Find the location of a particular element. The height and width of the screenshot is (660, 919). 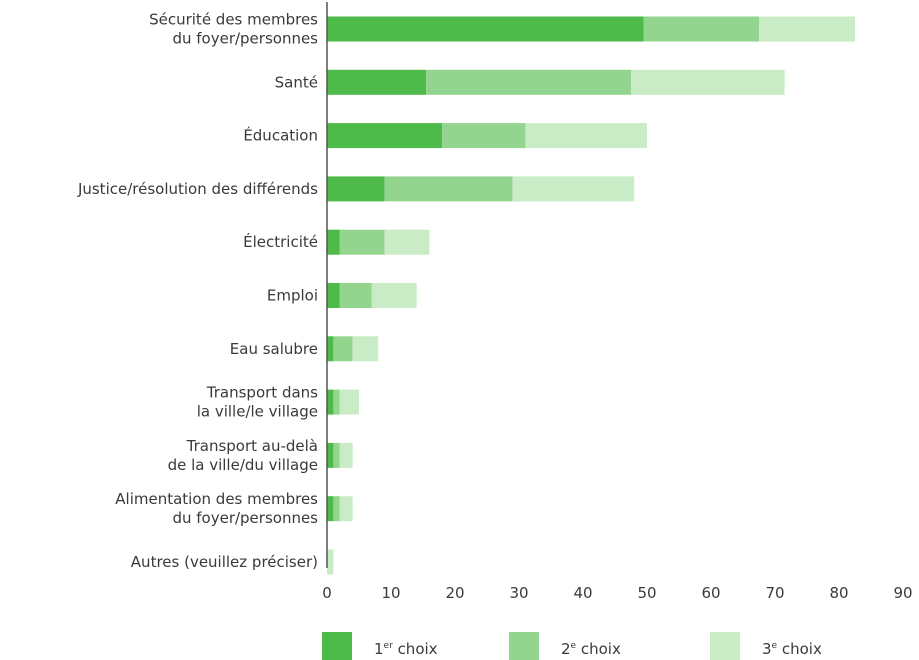

x-tick-label: 10 is located at coordinates (390, 593).